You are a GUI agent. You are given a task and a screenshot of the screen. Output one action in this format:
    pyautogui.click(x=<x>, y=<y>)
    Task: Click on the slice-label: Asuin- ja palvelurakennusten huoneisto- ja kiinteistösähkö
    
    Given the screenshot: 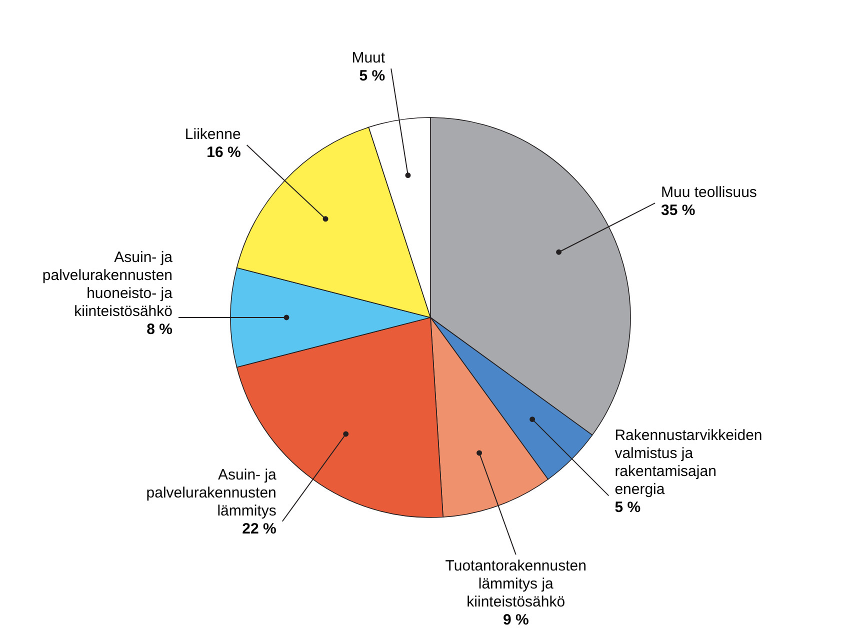 What is the action you would take?
    pyautogui.click(x=108, y=284)
    